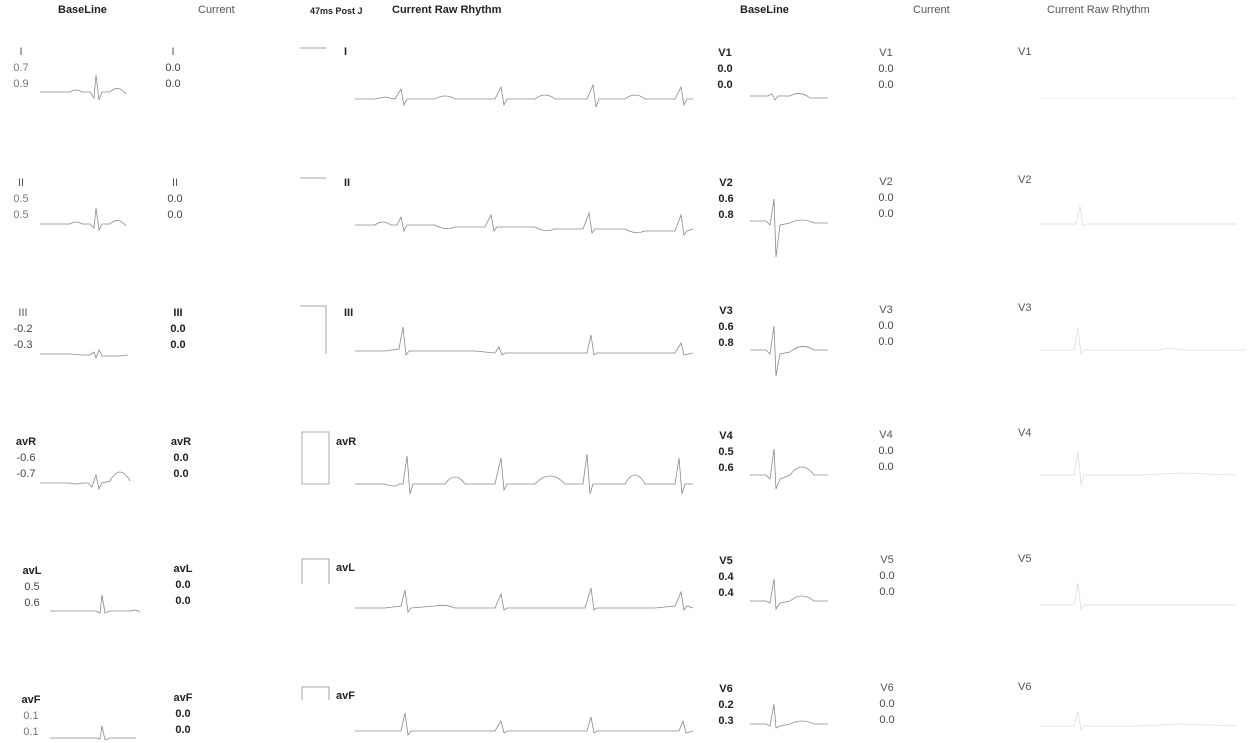 This screenshot has width=1251, height=743. Describe the element at coordinates (789, 594) in the screenshot. I see `baseline-beat-trace-v5` at that location.